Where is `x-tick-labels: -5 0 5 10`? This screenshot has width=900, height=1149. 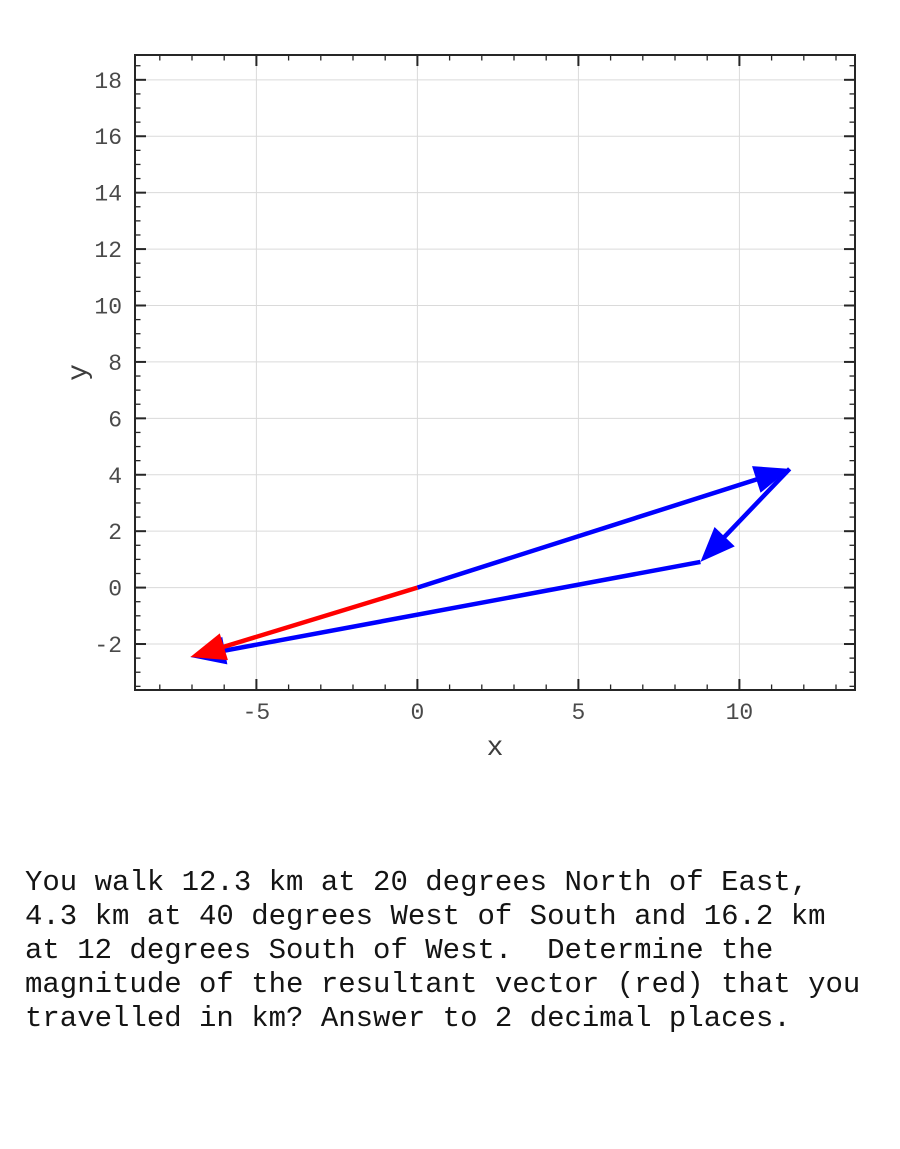 x-tick-labels: -5 0 5 10 is located at coordinates (498, 713).